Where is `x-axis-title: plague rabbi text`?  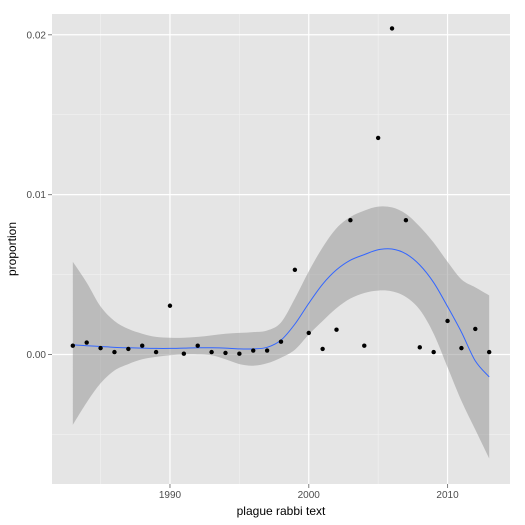 x-axis-title: plague rabbi text is located at coordinates (281, 511).